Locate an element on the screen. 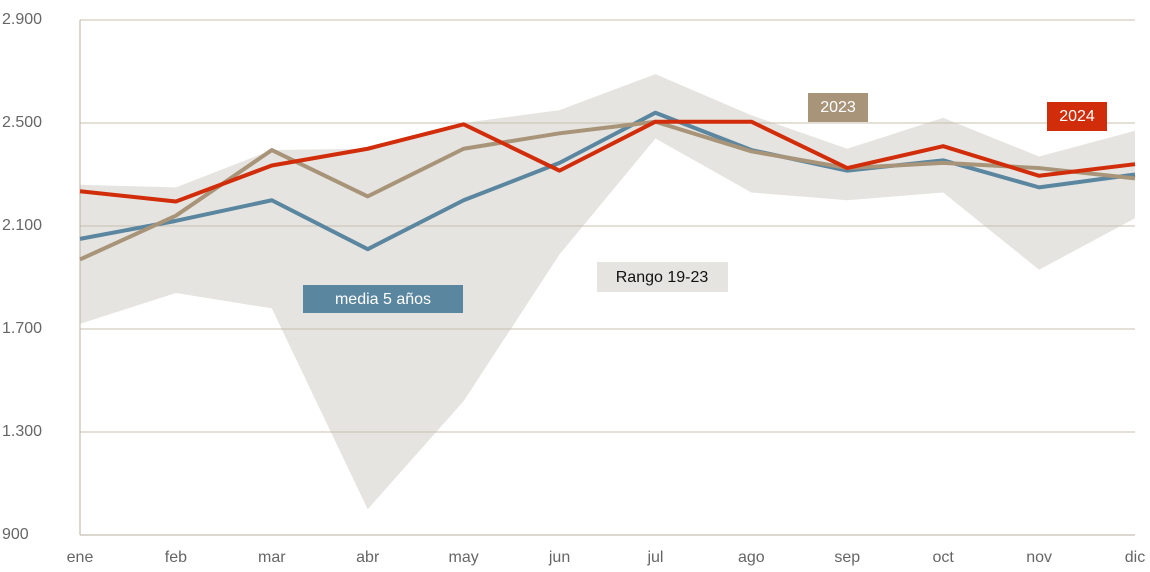 This screenshot has height=572, width=1150. x-tick-label: ago is located at coordinates (751, 557).